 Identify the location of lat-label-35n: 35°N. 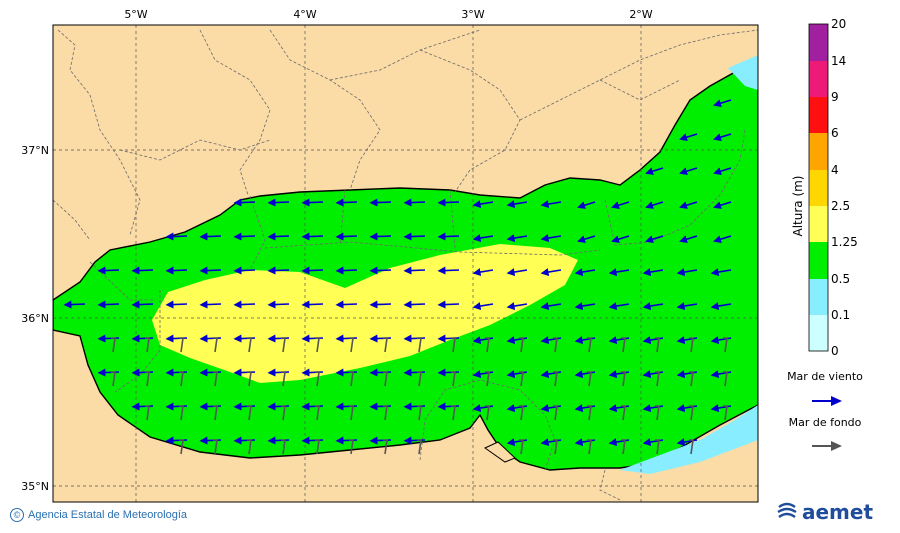
(35, 486).